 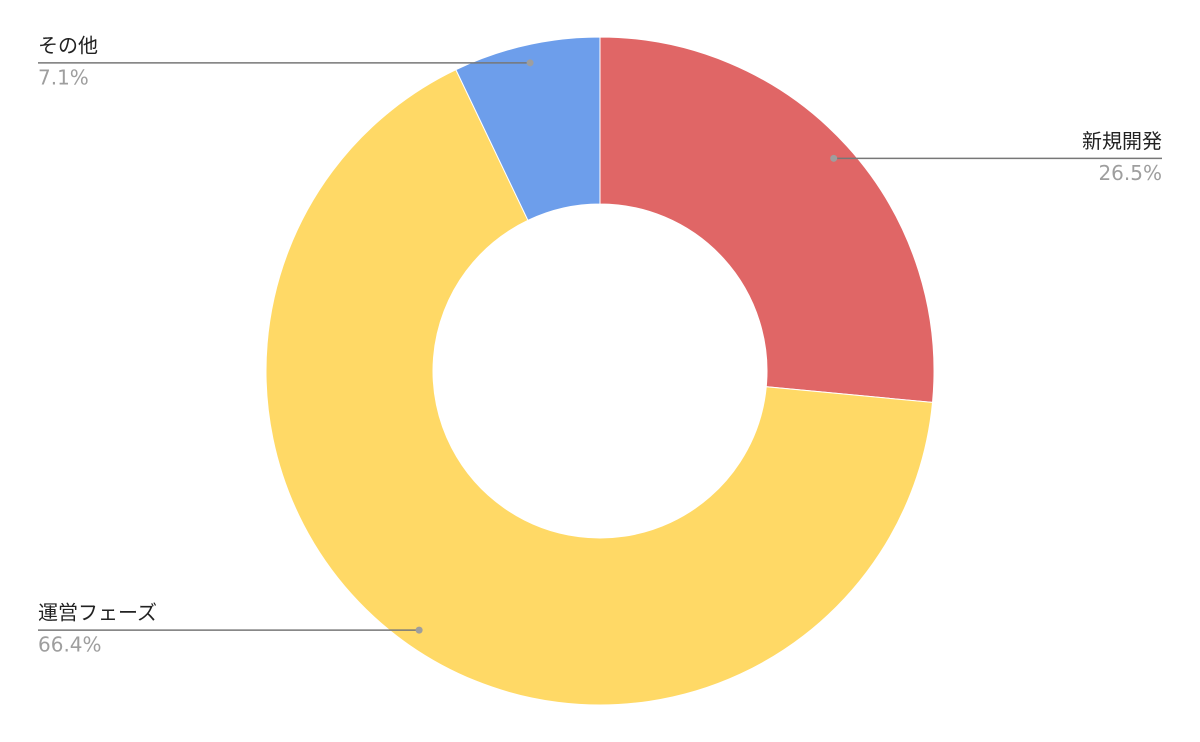 What do you see at coordinates (1122, 141) in the screenshot?
I see `slice-label: 新規開発` at bounding box center [1122, 141].